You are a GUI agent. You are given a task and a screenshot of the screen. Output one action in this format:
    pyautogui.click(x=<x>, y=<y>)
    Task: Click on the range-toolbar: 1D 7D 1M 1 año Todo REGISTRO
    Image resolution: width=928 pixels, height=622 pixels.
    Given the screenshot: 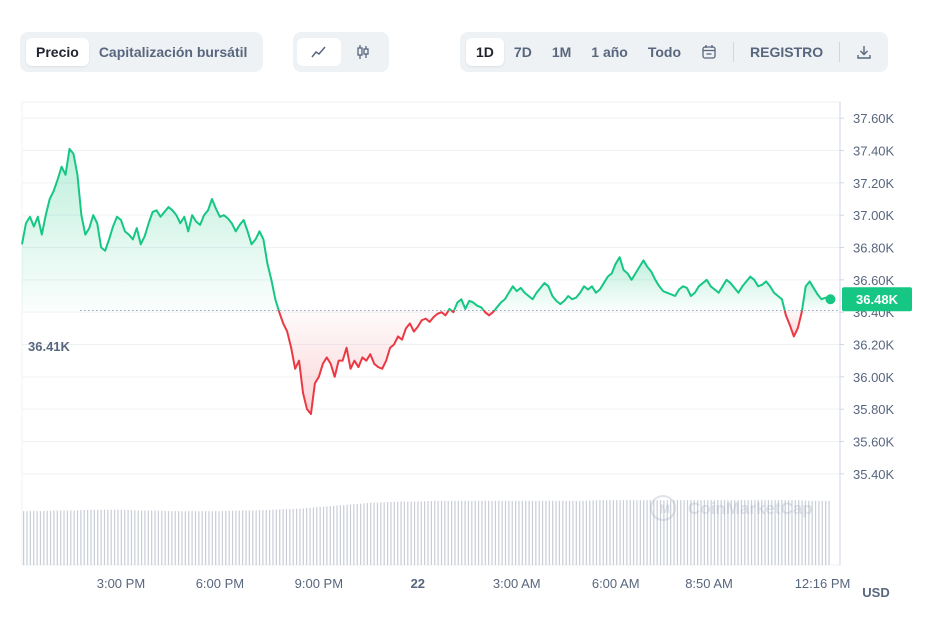 What is the action you would take?
    pyautogui.click(x=674, y=52)
    